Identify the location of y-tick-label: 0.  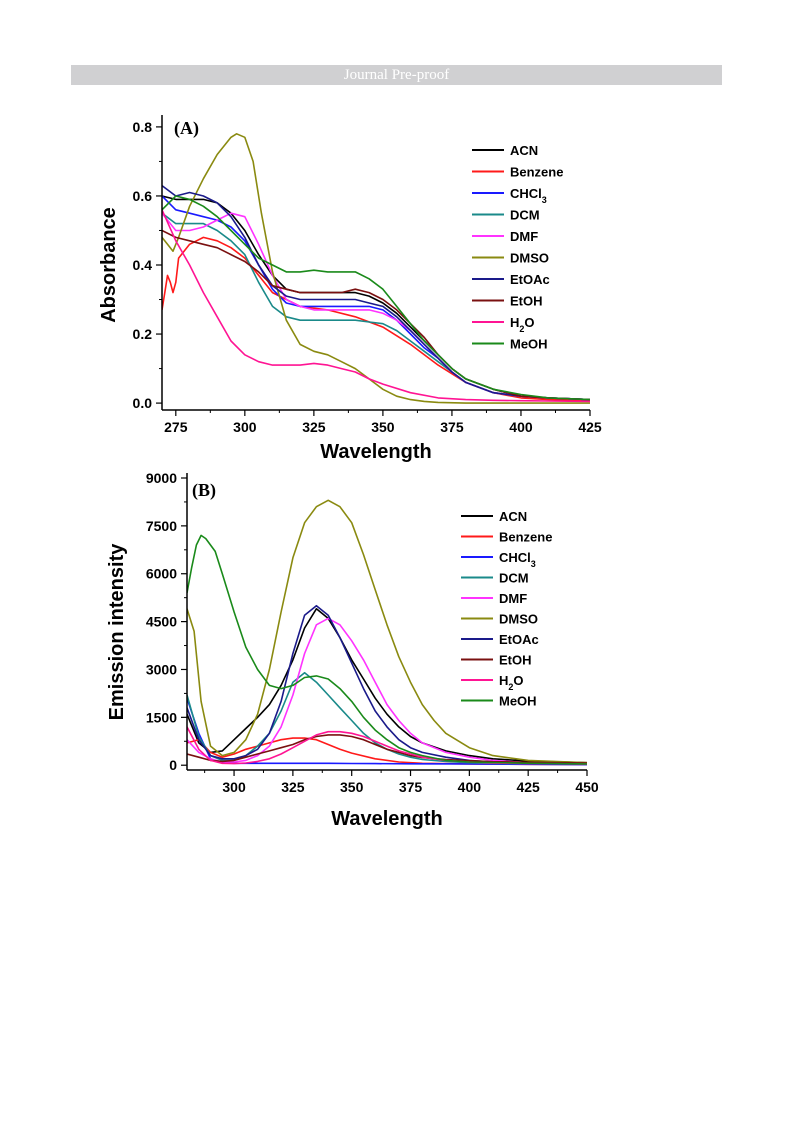
(173, 765).